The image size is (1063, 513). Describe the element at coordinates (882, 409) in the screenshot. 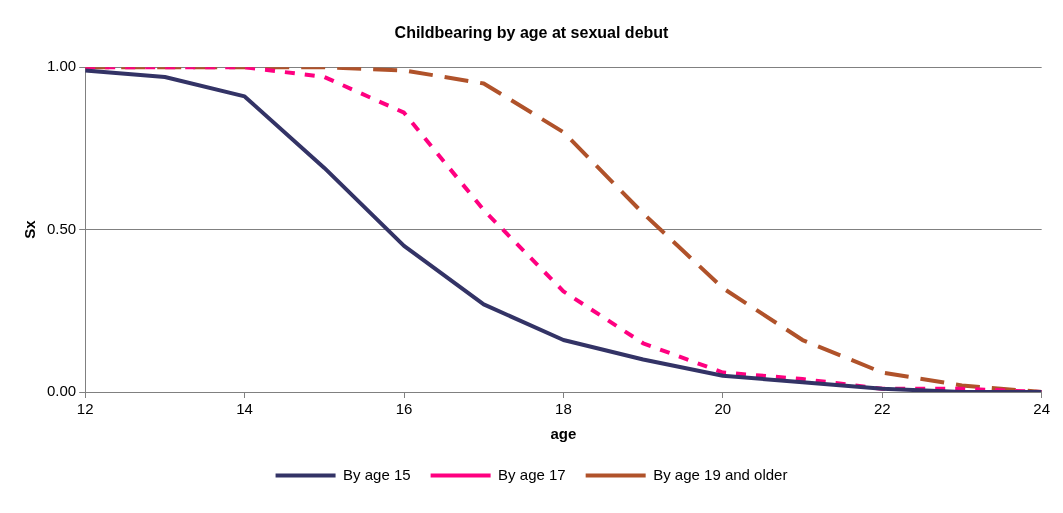

I see `x-tick-label: 22` at that location.